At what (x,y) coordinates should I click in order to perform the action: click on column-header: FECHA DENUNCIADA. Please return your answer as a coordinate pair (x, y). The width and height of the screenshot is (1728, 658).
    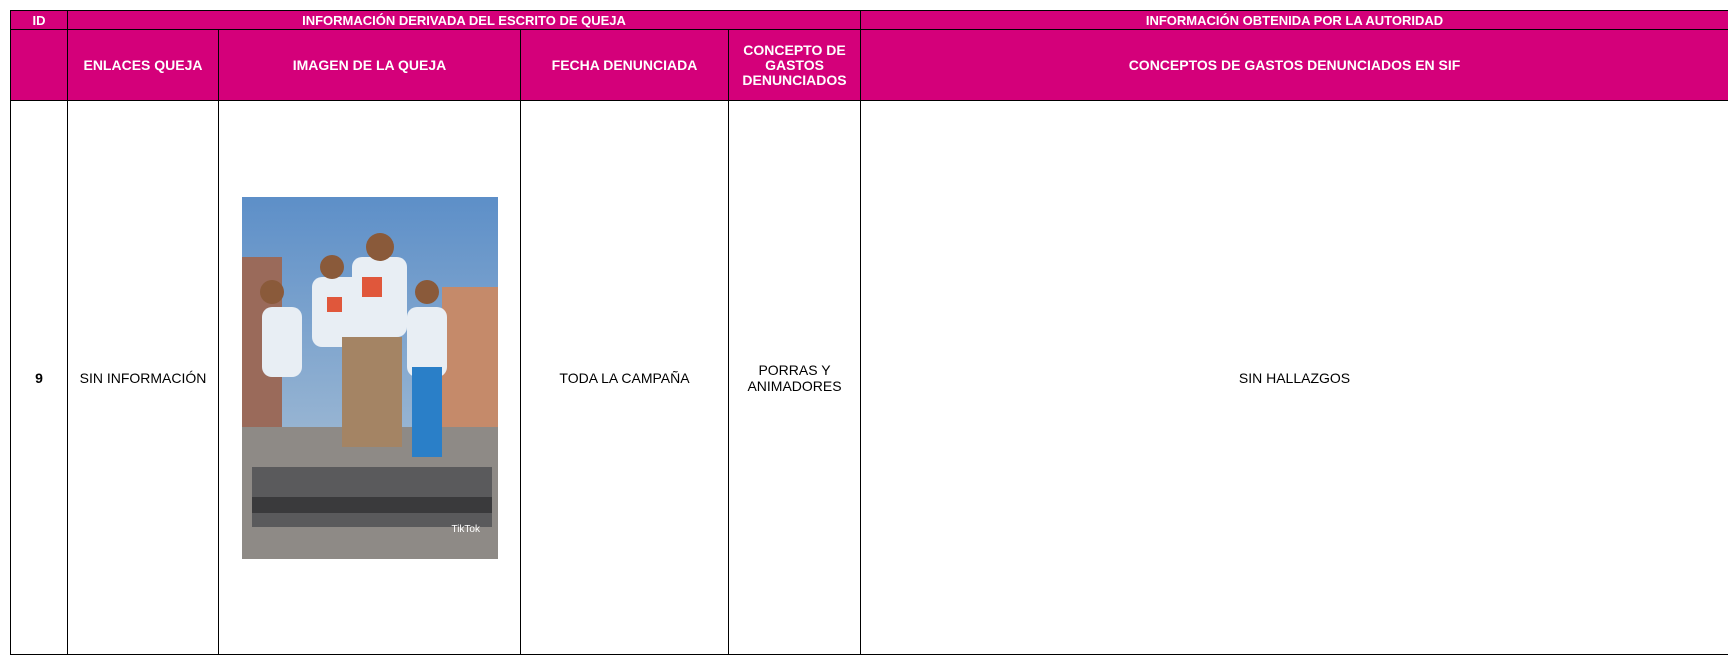
    Looking at the image, I should click on (624, 65).